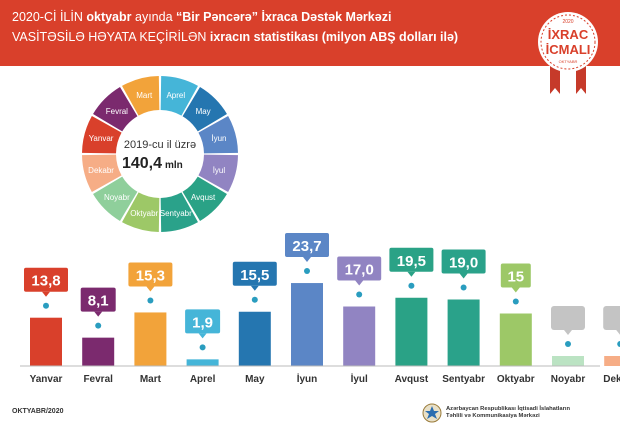  Describe the element at coordinates (175, 95) in the screenshot. I see `wheel-label: Aprel` at that location.